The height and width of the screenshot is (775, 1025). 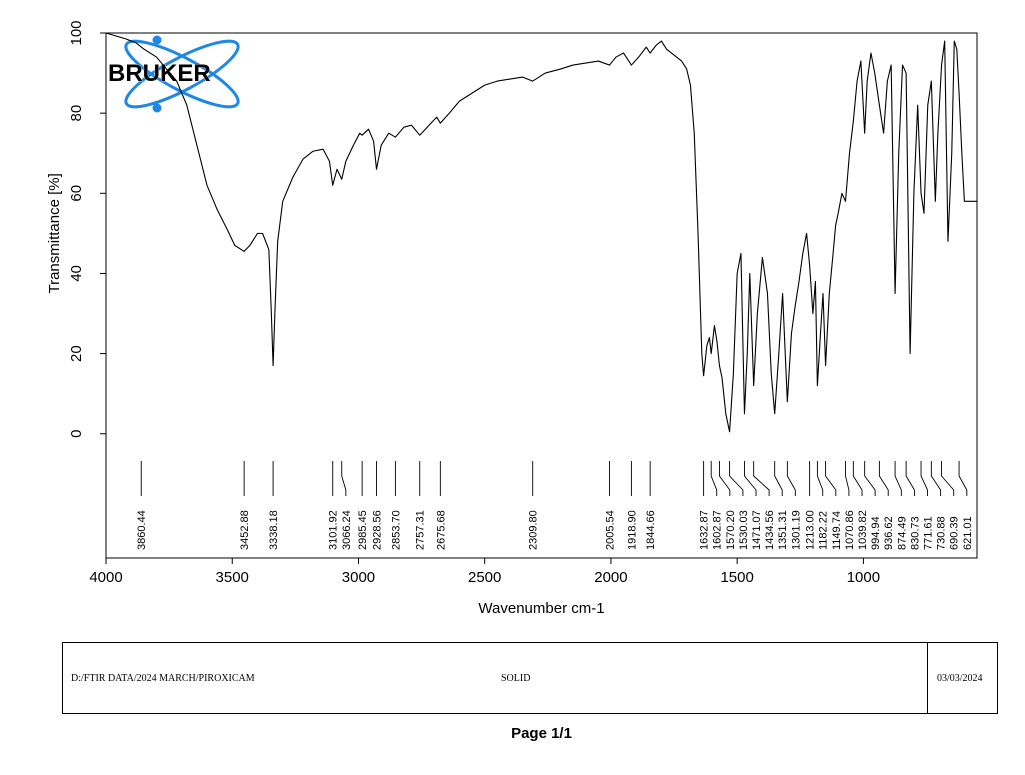 I want to click on y-tick-label: 60, so click(x=76, y=193).